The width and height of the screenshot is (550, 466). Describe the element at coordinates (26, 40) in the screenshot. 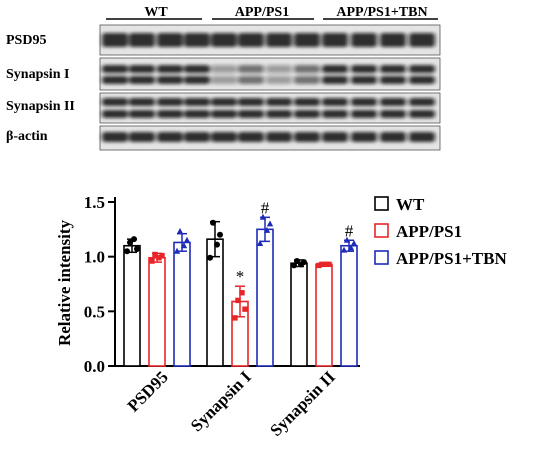

I see `blot-row-label-psd95: PSD95` at that location.